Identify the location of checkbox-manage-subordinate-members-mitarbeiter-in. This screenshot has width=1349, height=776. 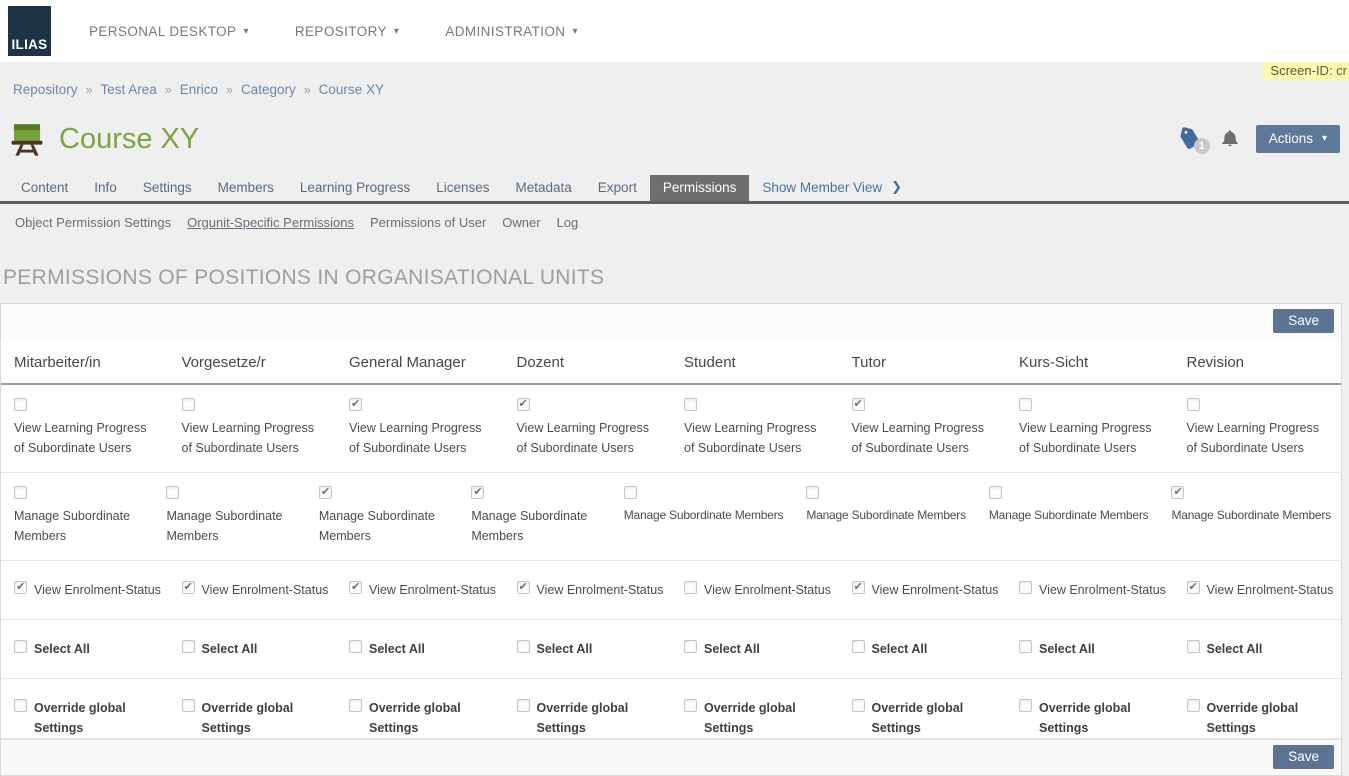
(20, 492).